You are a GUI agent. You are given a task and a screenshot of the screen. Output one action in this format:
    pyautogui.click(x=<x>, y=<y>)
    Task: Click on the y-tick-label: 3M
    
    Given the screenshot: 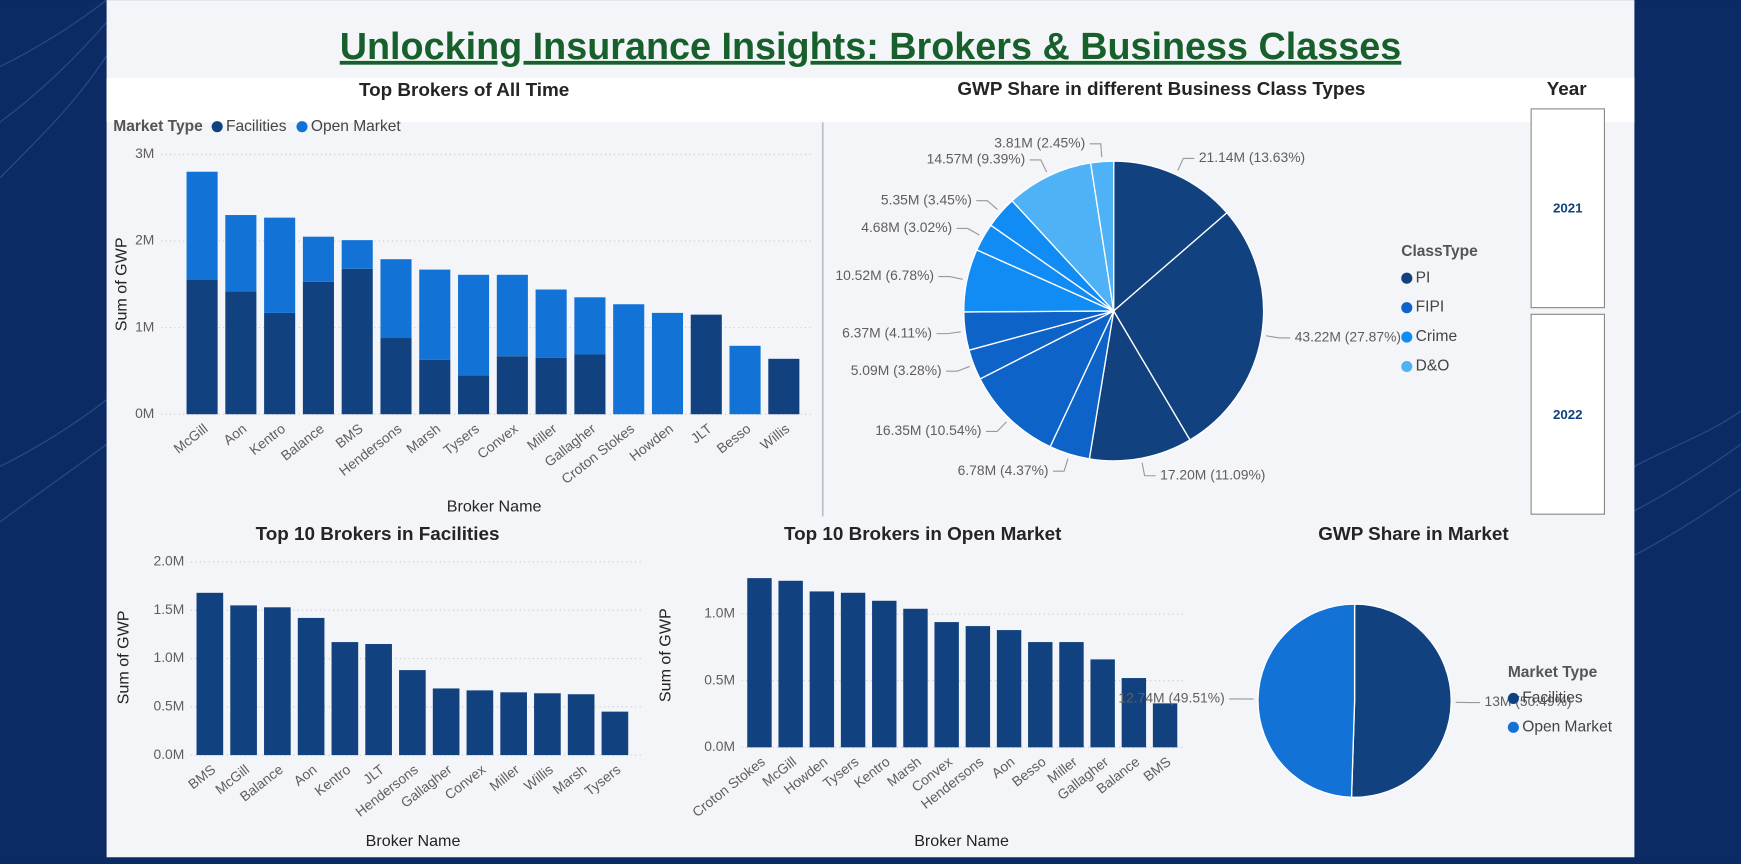 What is the action you would take?
    pyautogui.click(x=144, y=153)
    